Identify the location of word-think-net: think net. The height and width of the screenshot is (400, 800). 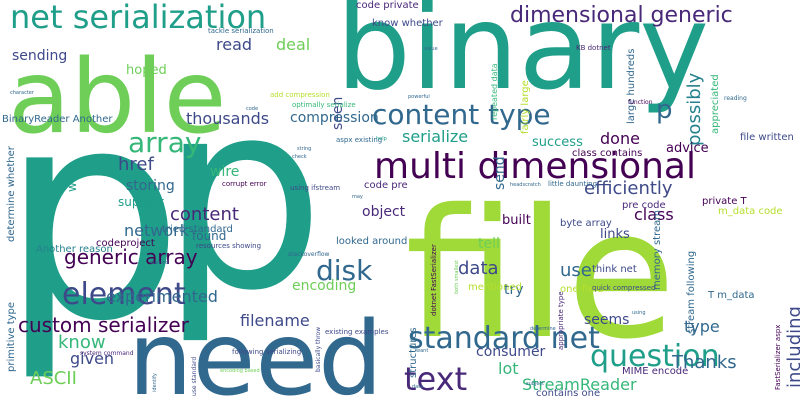
(614, 269).